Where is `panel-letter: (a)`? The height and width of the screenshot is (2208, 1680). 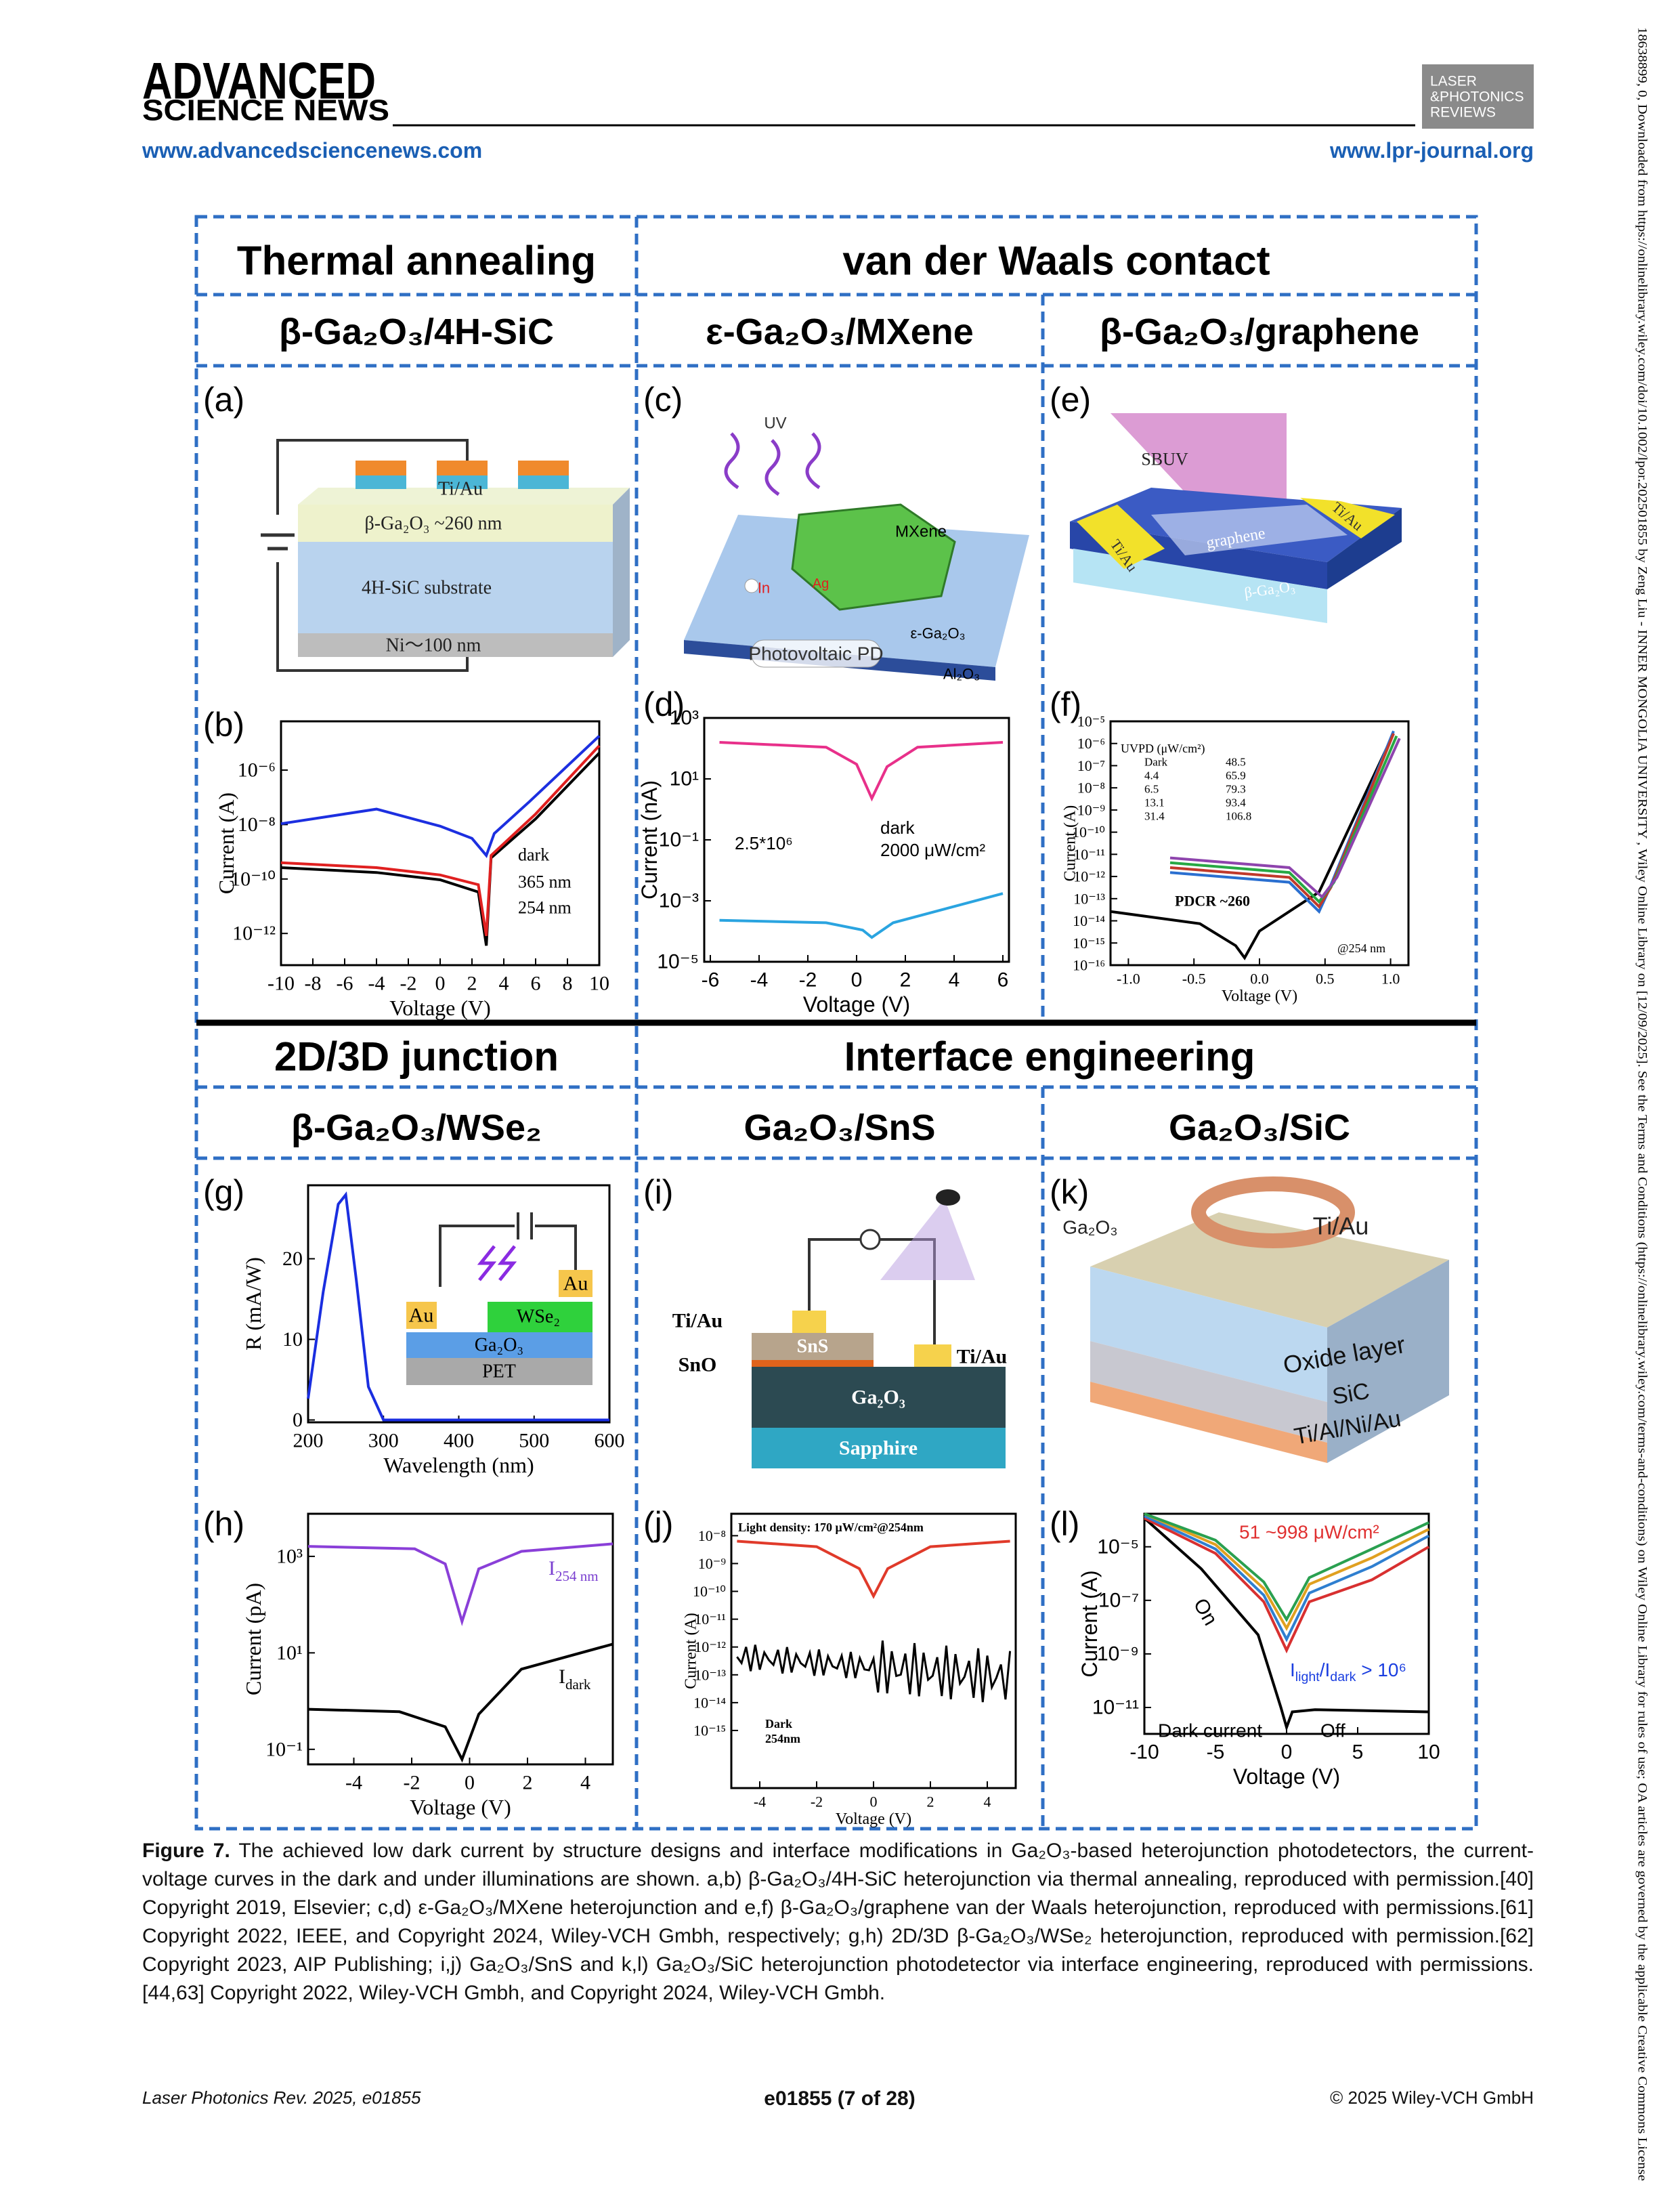 panel-letter: (a) is located at coordinates (223, 400).